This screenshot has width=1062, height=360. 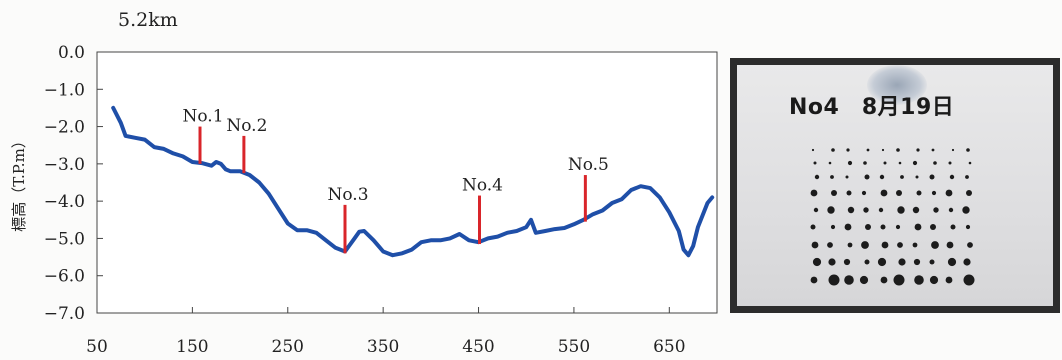 I want to click on chart-title: 5.2km, so click(x=148, y=20).